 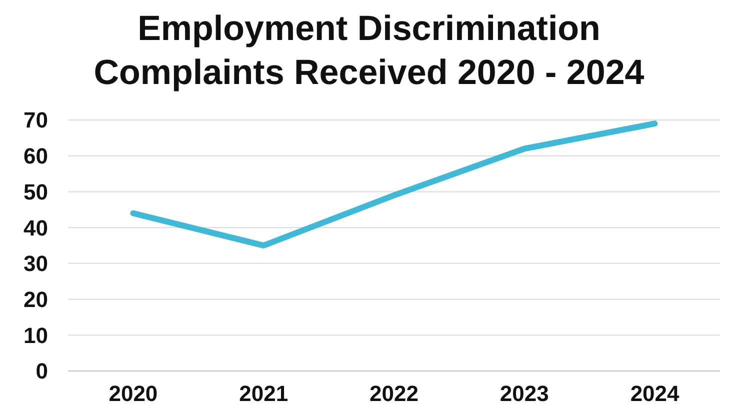 I want to click on y-tick-label: 10, so click(x=36, y=335).